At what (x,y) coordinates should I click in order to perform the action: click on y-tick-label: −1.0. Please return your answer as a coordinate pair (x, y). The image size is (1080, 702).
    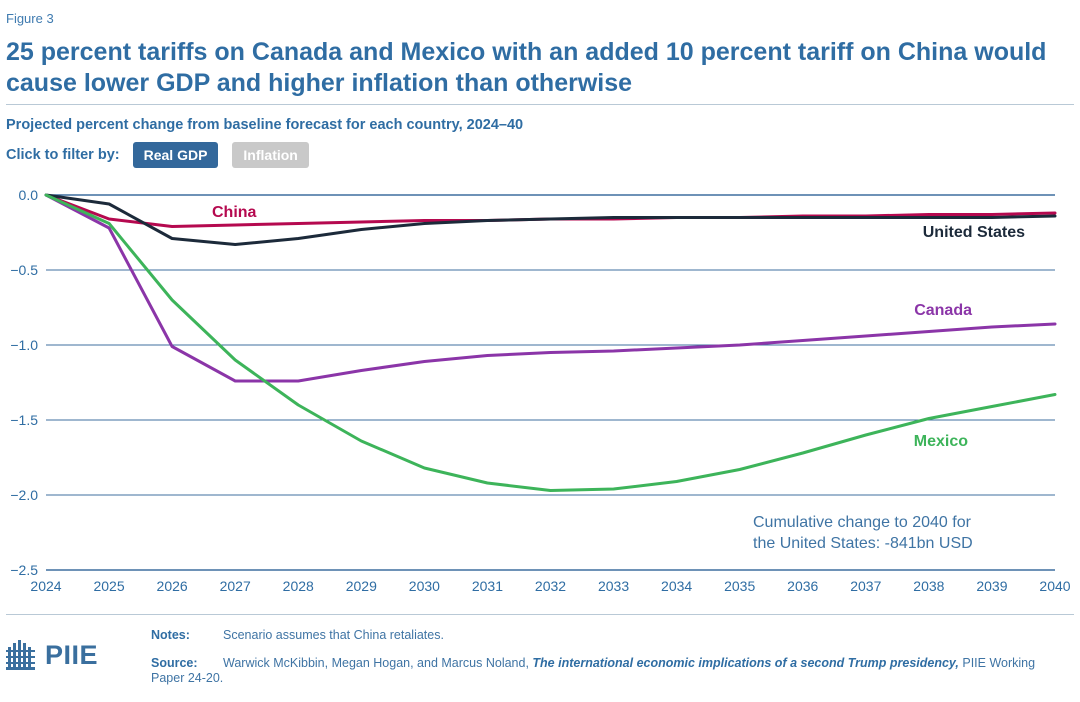
    Looking at the image, I should click on (24, 345).